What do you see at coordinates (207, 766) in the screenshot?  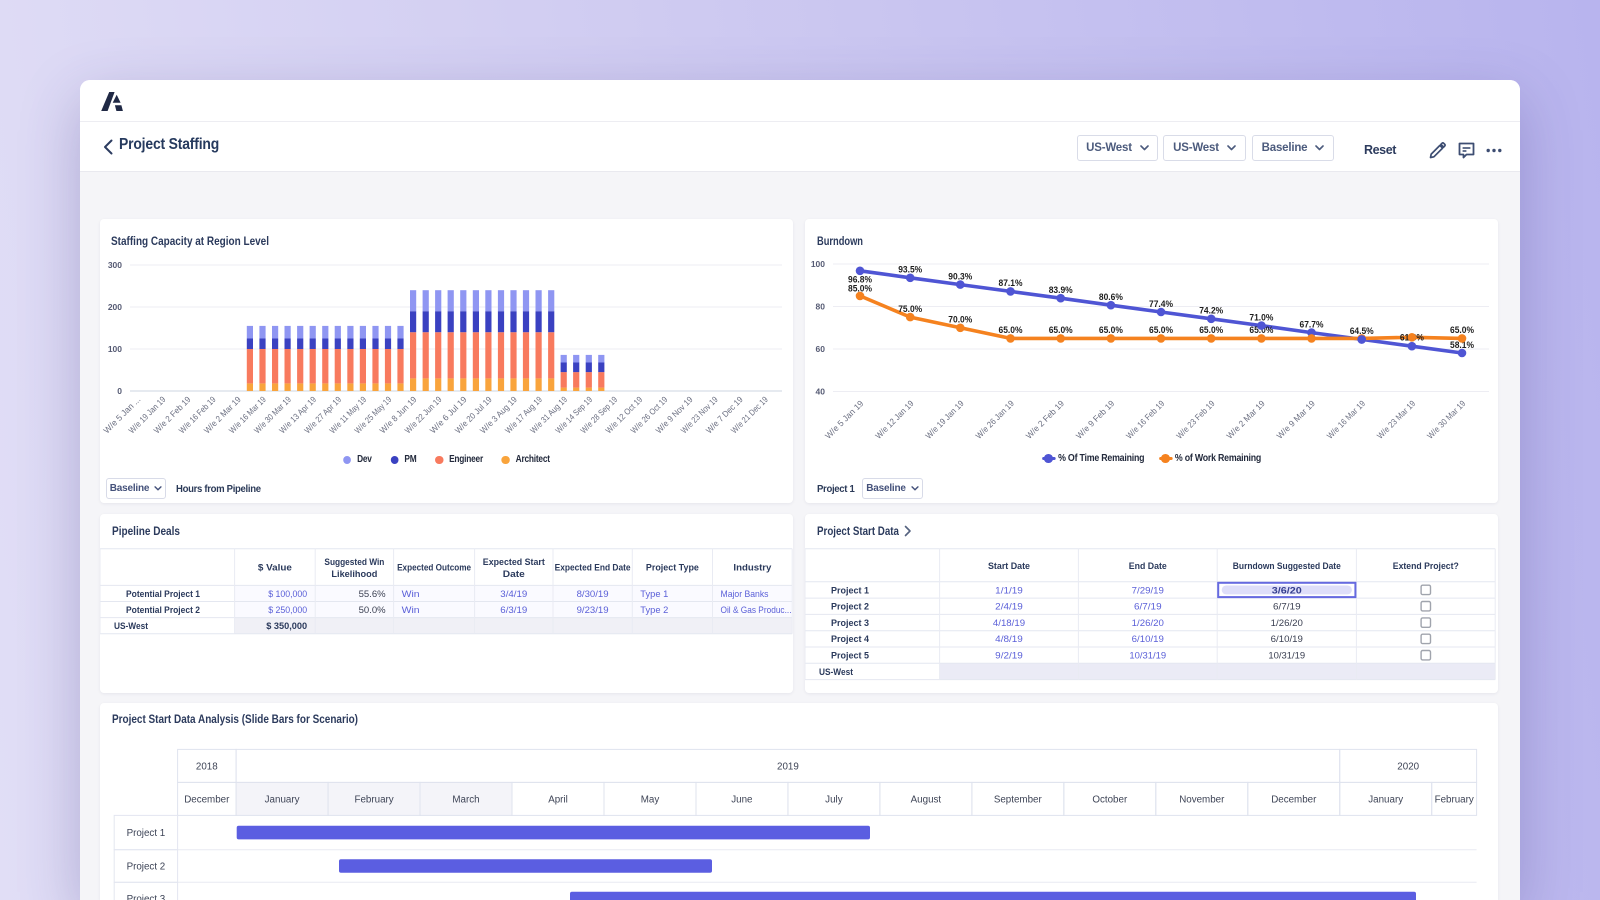 I see `svg-text: 2018` at bounding box center [207, 766].